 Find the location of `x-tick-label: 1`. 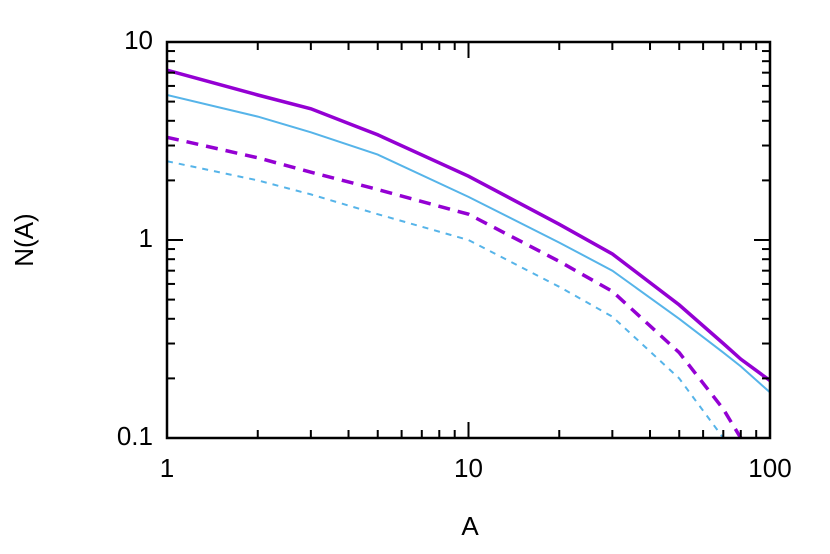

x-tick-label: 1 is located at coordinates (167, 468).